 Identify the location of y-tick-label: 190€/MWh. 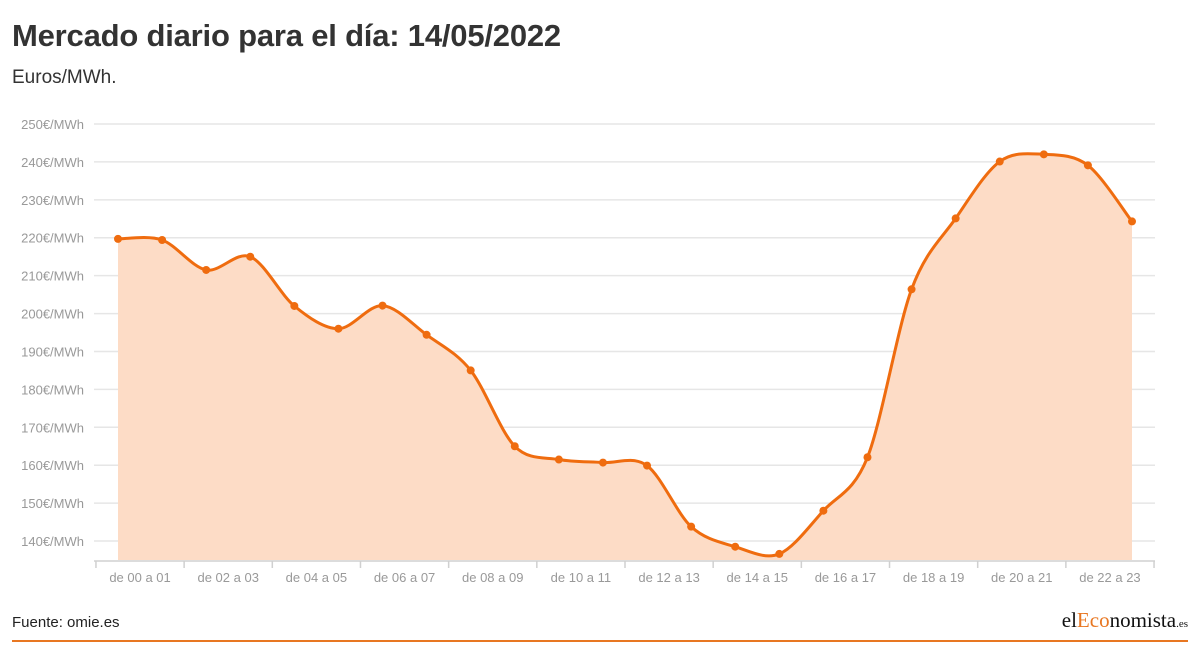
(52, 351).